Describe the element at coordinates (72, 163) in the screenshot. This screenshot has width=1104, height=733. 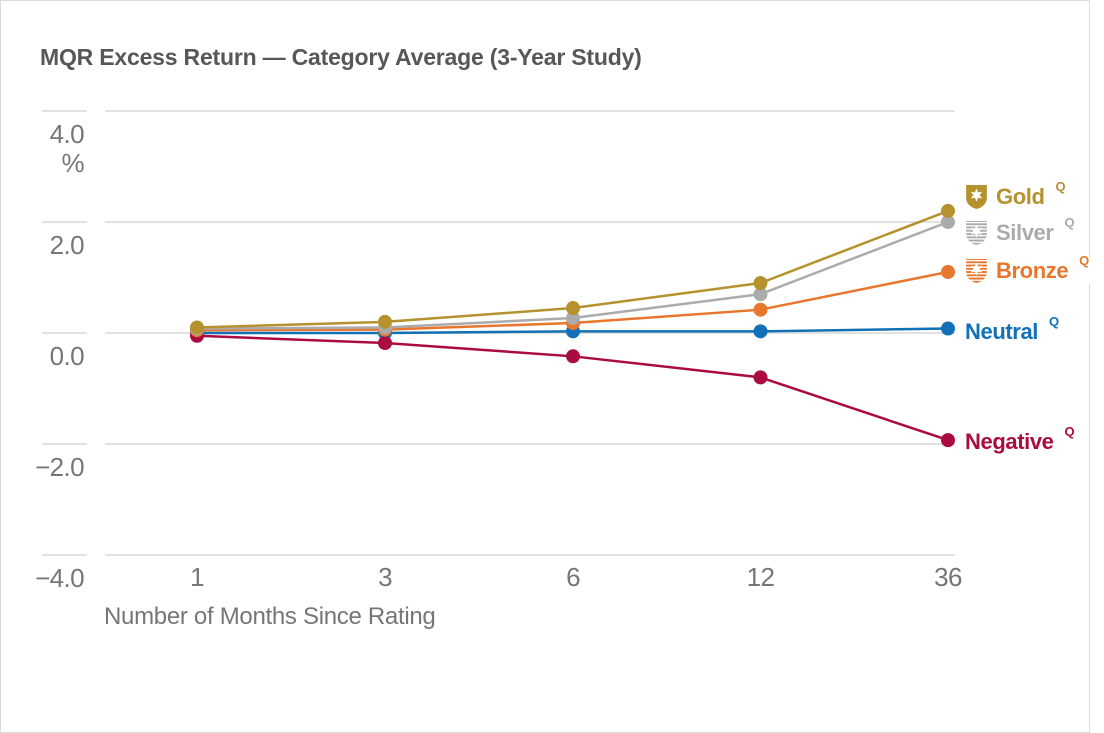
I see `y-axis-unit: %` at that location.